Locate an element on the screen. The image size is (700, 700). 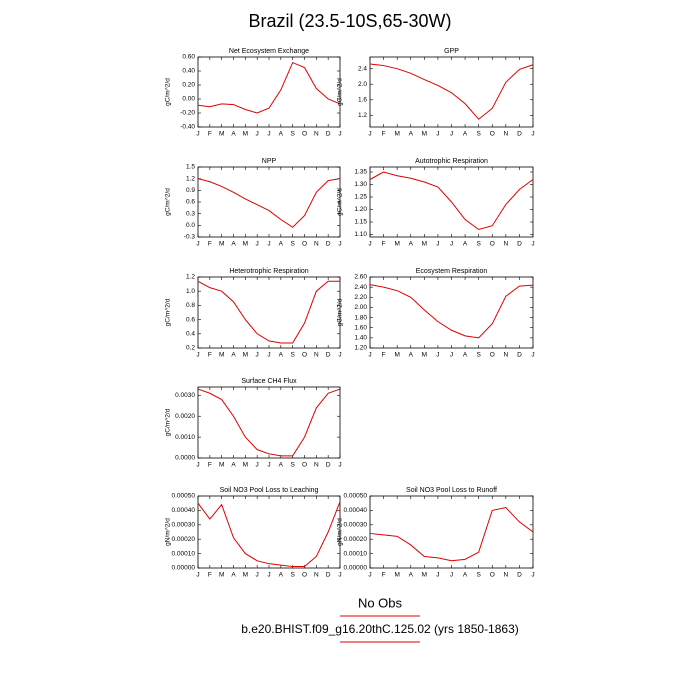
y-tick-label: 0.3 is located at coordinates (190, 213).